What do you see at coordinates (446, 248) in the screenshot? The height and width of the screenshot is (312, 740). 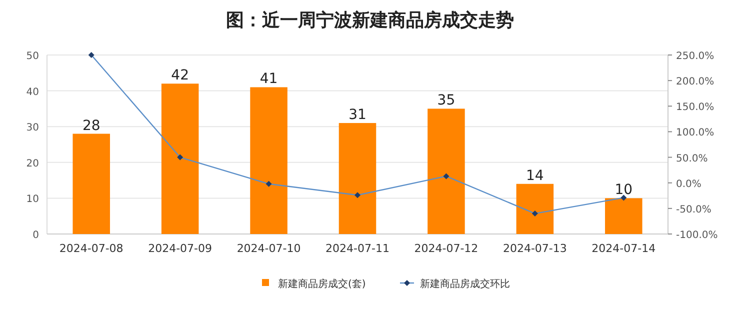 I see `x-tick-label: 2024-07-12` at bounding box center [446, 248].